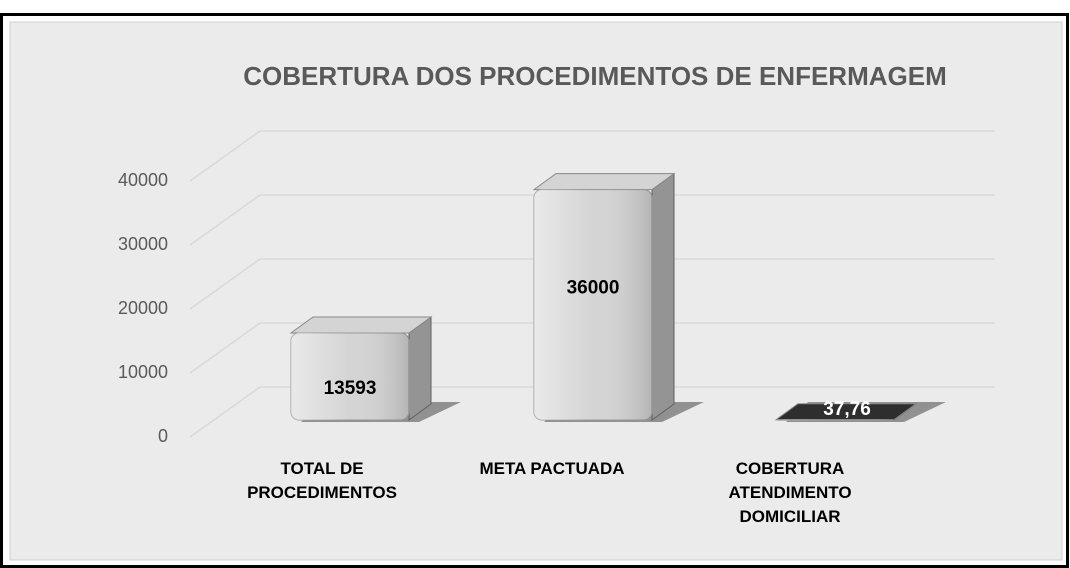  What do you see at coordinates (552, 468) in the screenshot?
I see `x-tick-label: META PACTUADA` at bounding box center [552, 468].